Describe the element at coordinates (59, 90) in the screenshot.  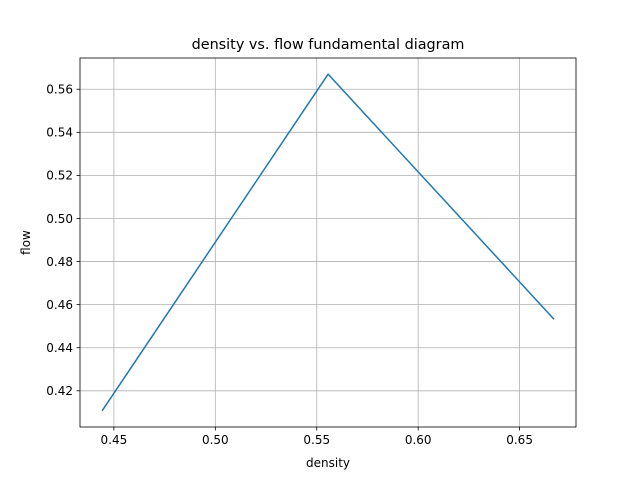
I see `y-tick-label: 0.56` at that location.